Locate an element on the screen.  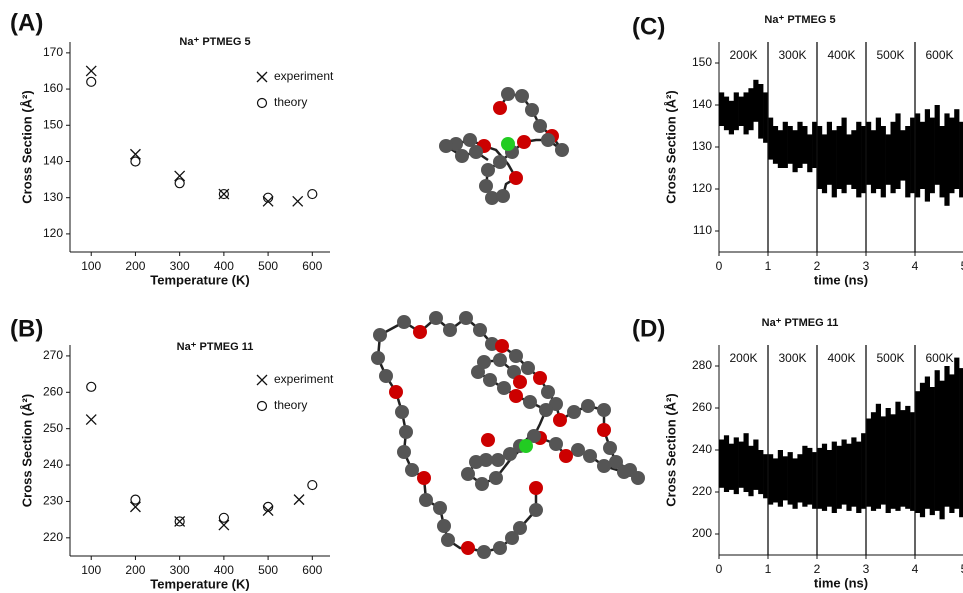
x-axis-label: time (ns) is located at coordinates (841, 582).